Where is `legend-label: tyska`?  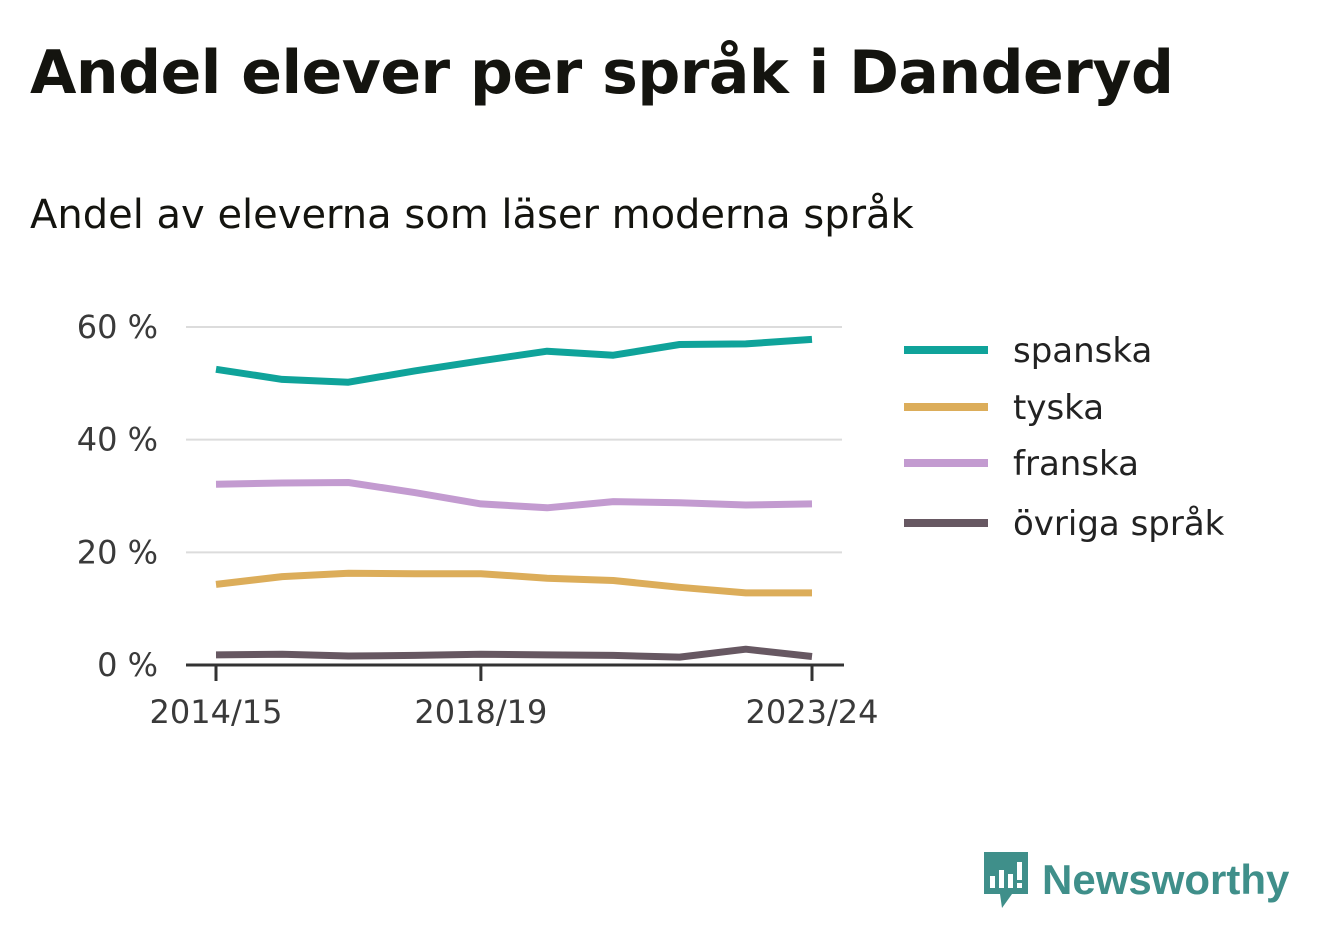
legend-label: tyska is located at coordinates (1058, 408).